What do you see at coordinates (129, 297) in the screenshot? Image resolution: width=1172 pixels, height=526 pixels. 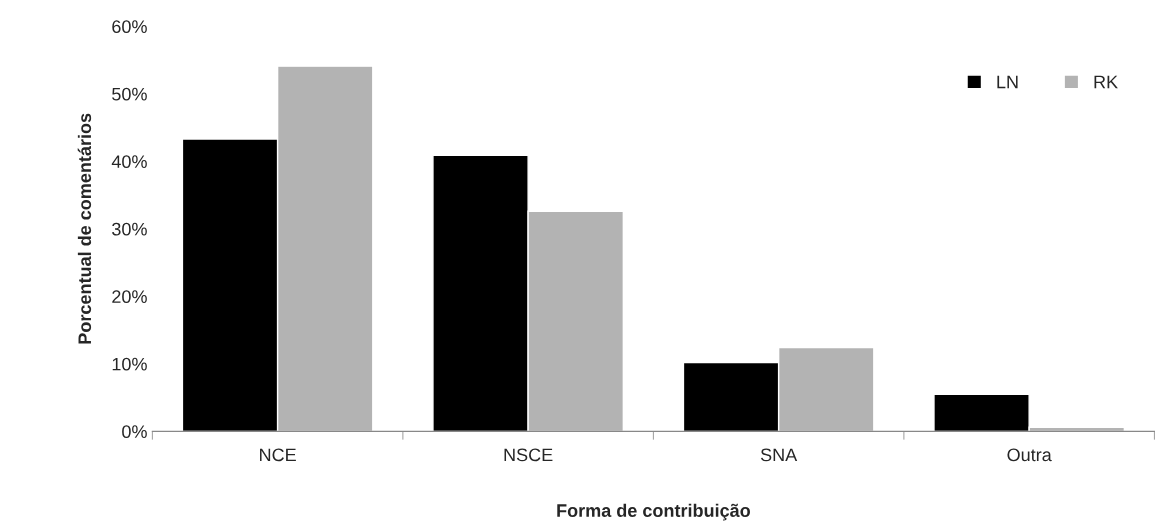 I see `y-tick-label: 20%` at bounding box center [129, 297].